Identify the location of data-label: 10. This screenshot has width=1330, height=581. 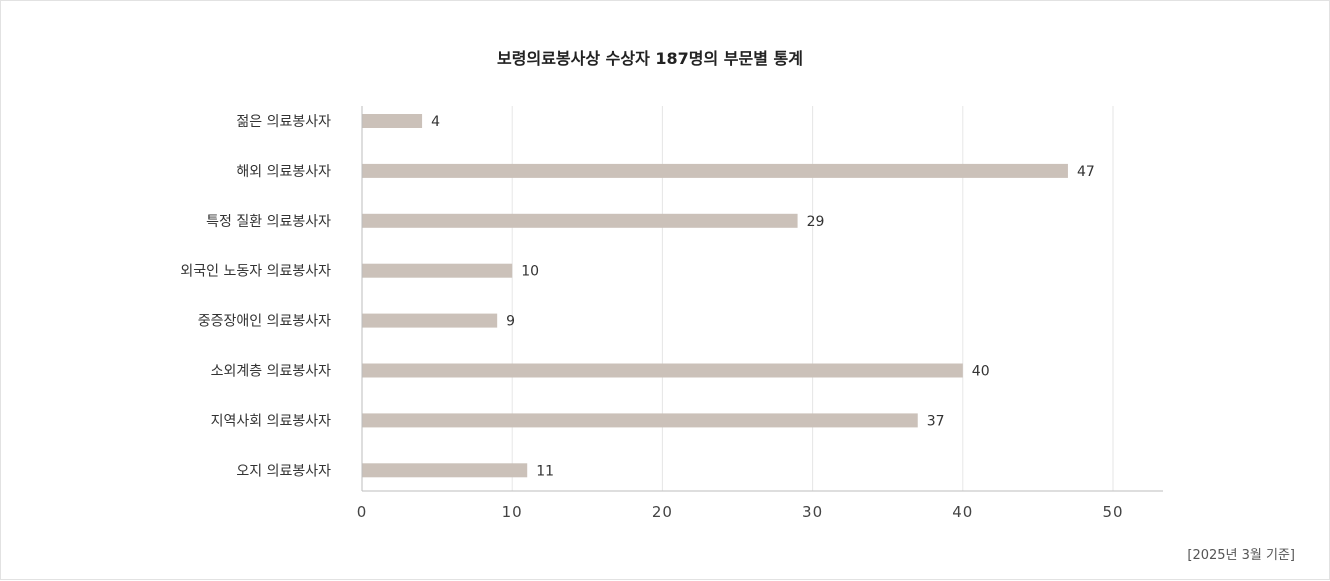
(530, 272).